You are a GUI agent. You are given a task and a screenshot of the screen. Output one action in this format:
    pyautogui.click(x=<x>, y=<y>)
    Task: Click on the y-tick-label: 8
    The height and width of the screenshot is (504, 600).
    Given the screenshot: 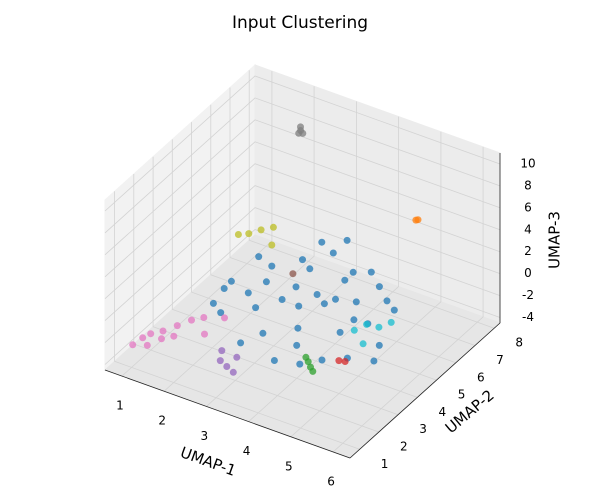 What is the action you would take?
    pyautogui.click(x=519, y=343)
    